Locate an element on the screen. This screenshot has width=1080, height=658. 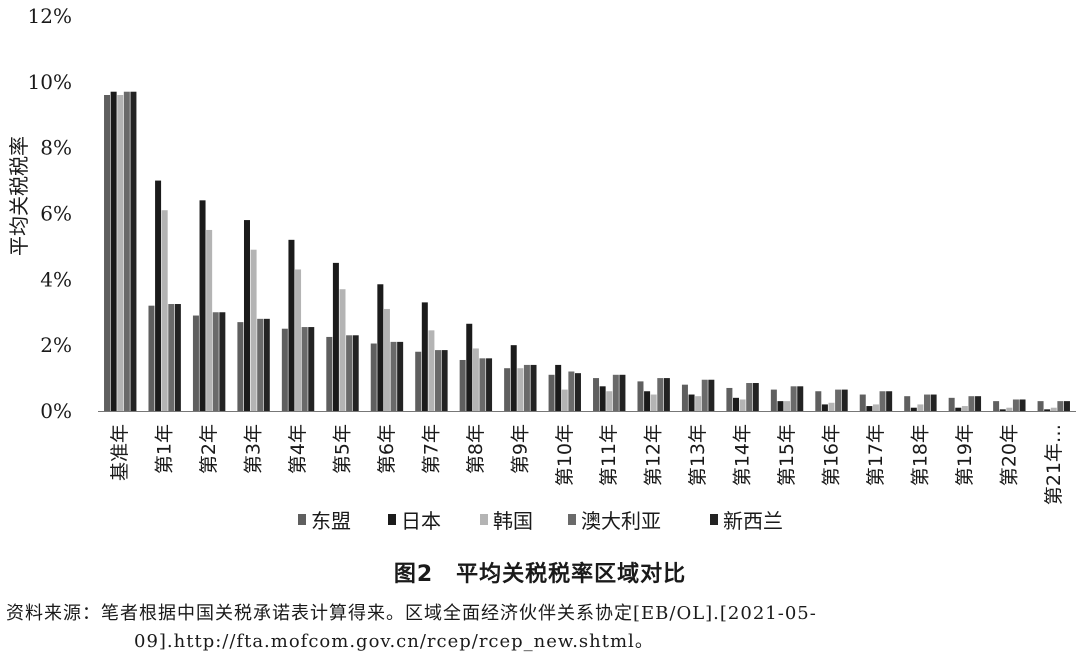
x-tick-label: 第20年 is located at coordinates (1009, 455).